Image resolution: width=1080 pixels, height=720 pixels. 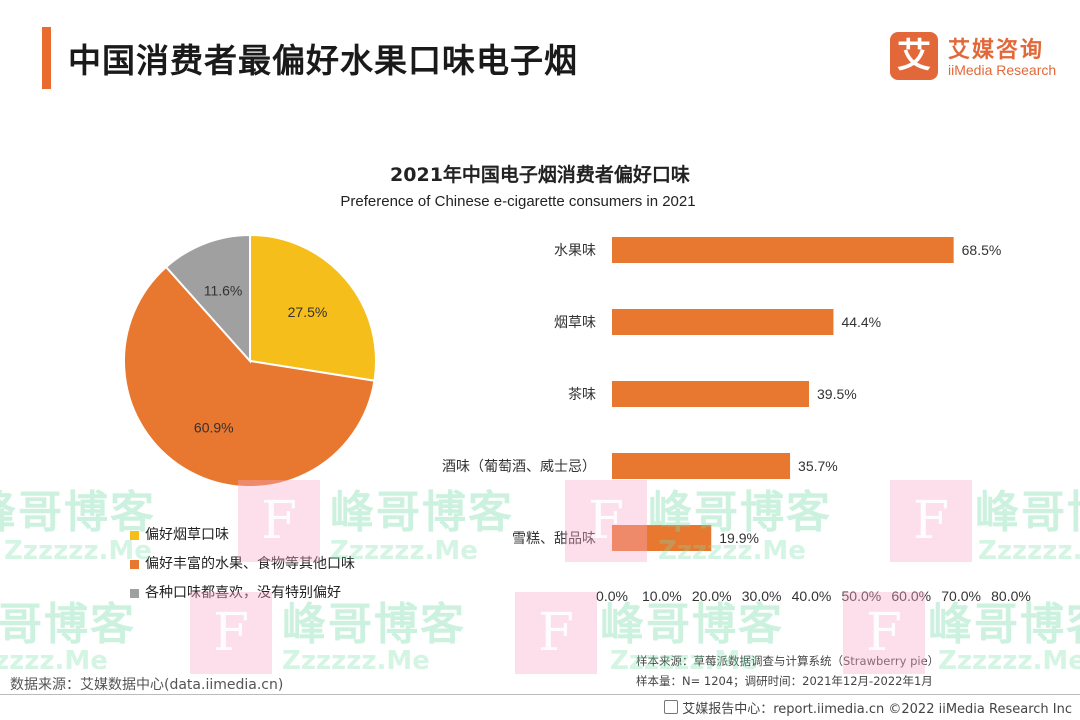 I want to click on legend-item-no-preference: 各种口味都喜欢，没有特别偏好, so click(x=242, y=593).